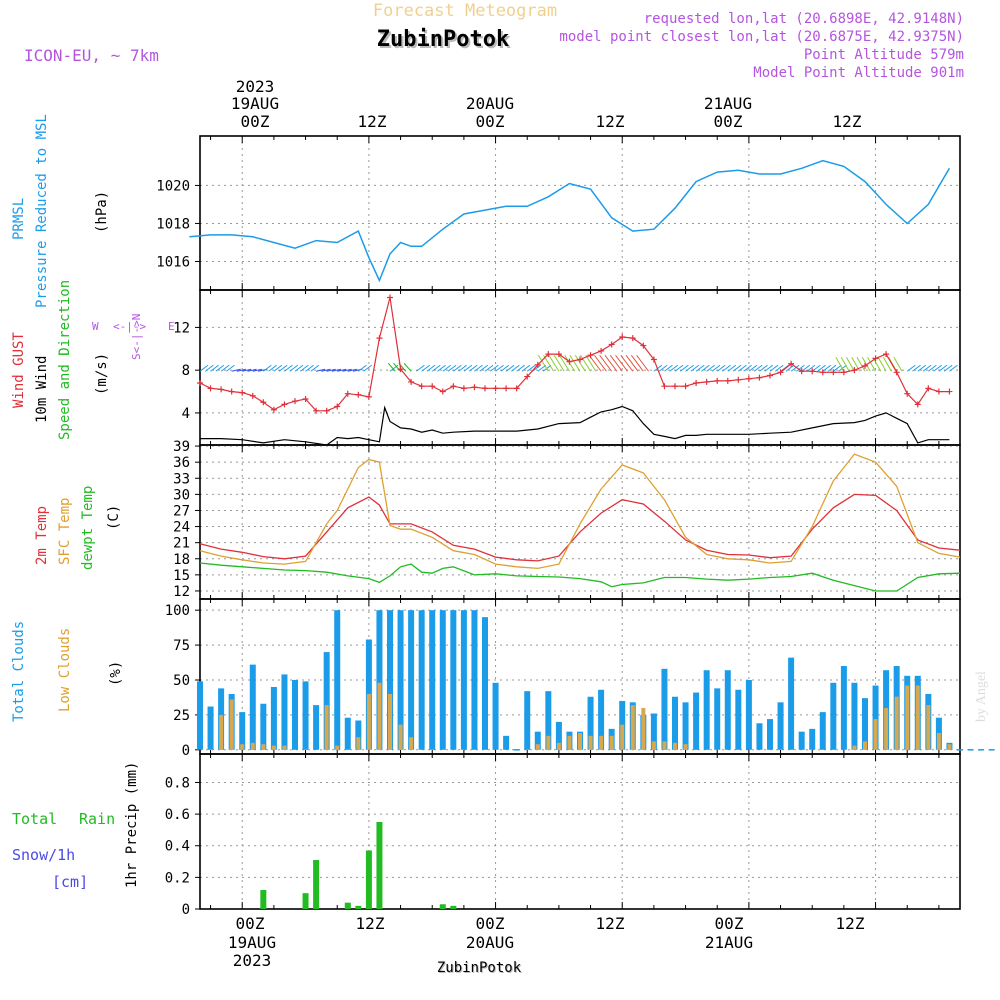  Describe the element at coordinates (65, 360) in the screenshot. I see `wind-speed-dir-label: Speed and Direction` at that location.